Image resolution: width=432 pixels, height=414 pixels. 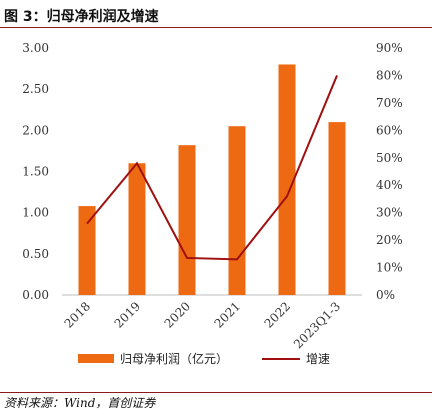 I want to click on legend-line-label: 增速, so click(x=318, y=359).